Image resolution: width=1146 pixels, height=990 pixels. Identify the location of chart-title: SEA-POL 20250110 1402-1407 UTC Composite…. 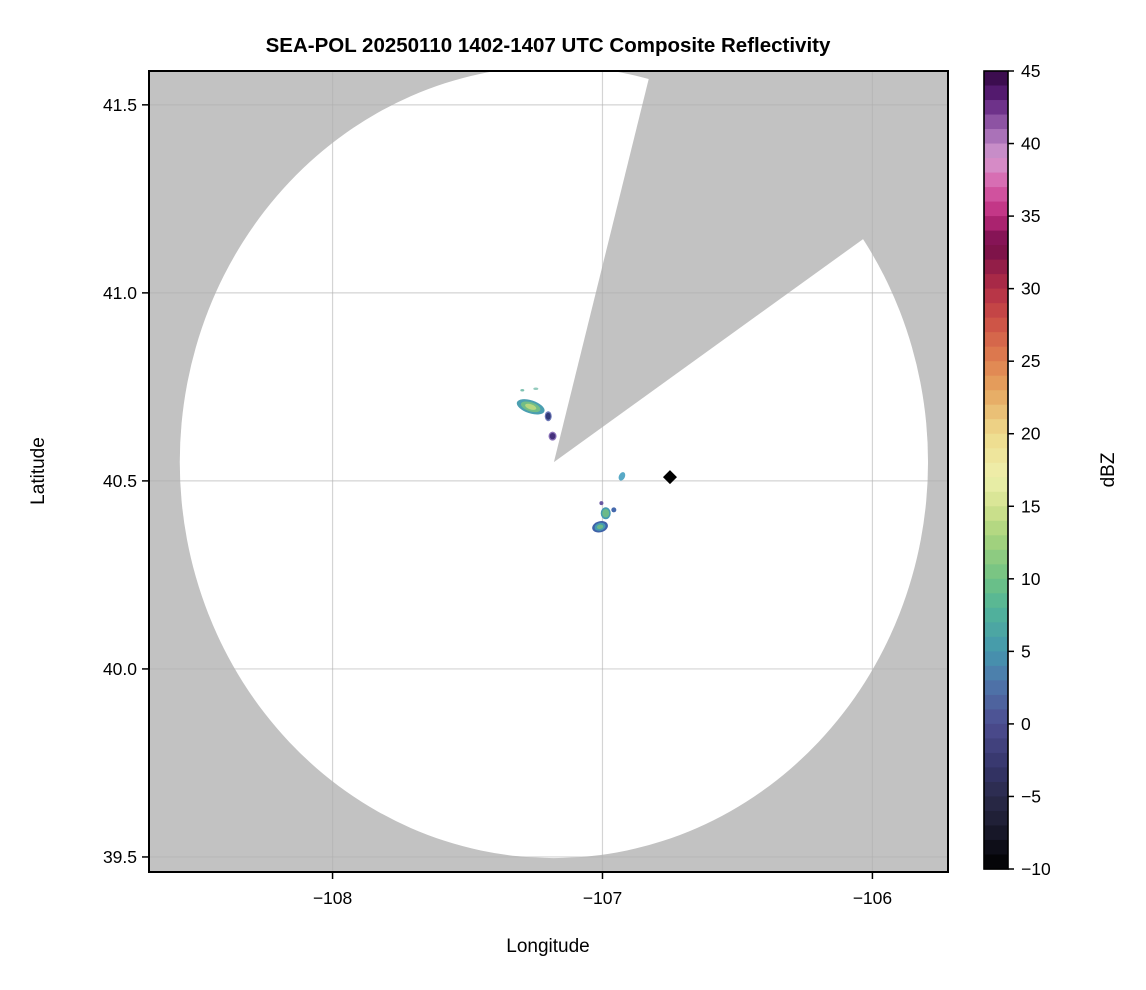
(548, 45).